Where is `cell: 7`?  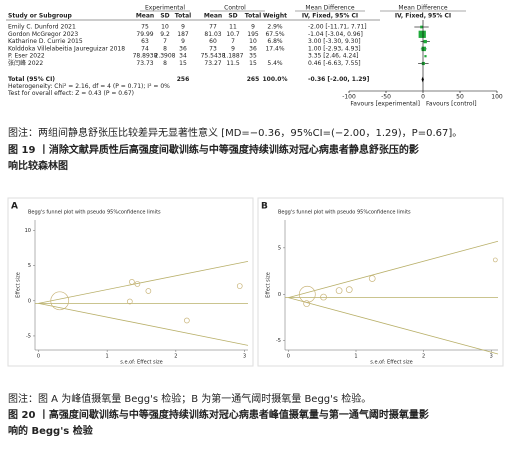
cell: 7 is located at coordinates (233, 41).